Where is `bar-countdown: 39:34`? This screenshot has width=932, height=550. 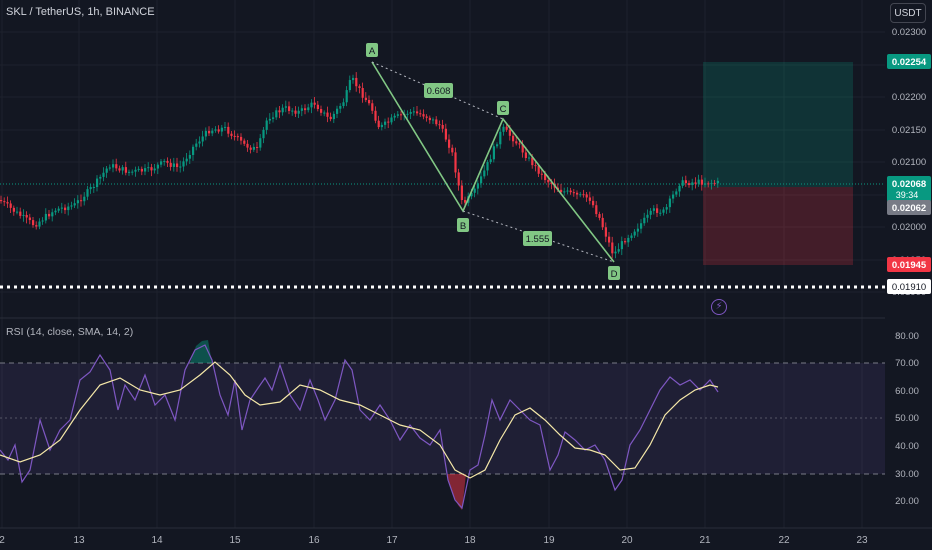
bar-countdown: 39:34 is located at coordinates (907, 195).